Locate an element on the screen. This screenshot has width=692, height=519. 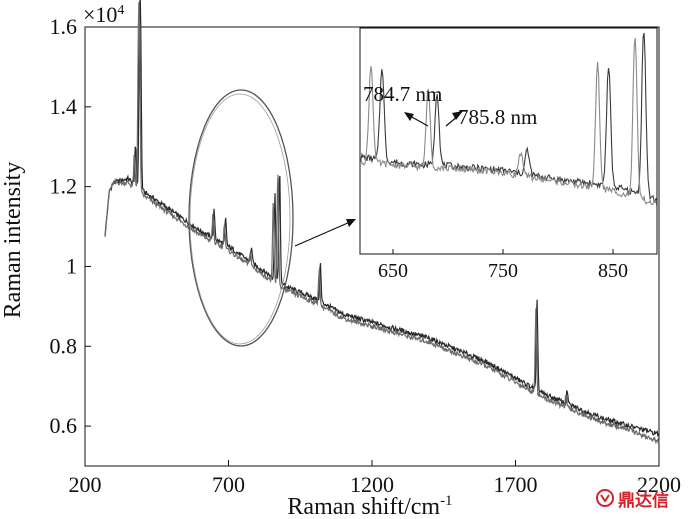
y-tick-label: 1.2 is located at coordinates (64, 186).